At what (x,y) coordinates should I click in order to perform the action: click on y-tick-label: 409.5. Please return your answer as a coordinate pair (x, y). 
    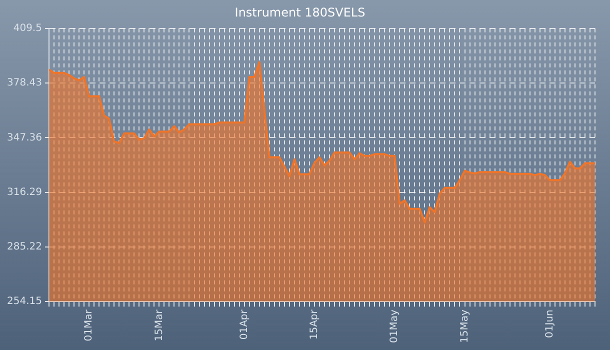
    Looking at the image, I should click on (27, 28).